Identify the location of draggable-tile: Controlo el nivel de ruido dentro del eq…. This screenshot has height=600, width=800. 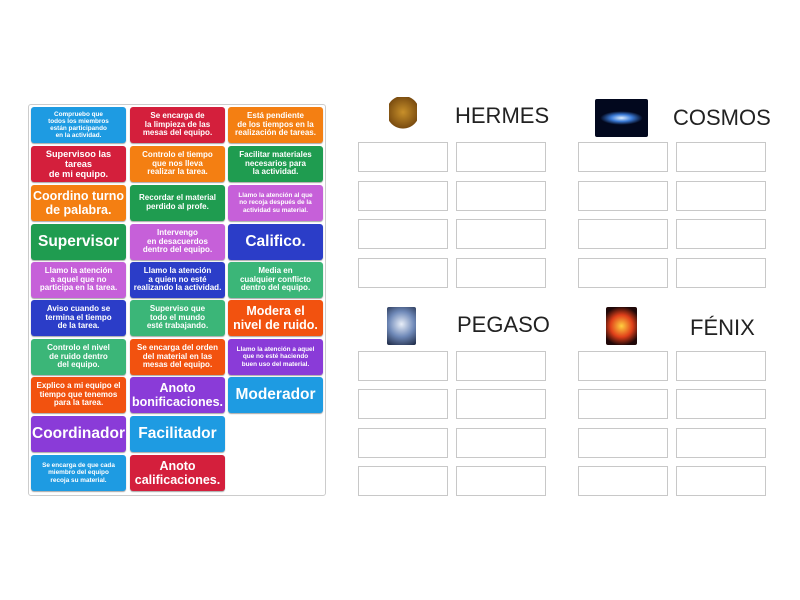
(78, 357).